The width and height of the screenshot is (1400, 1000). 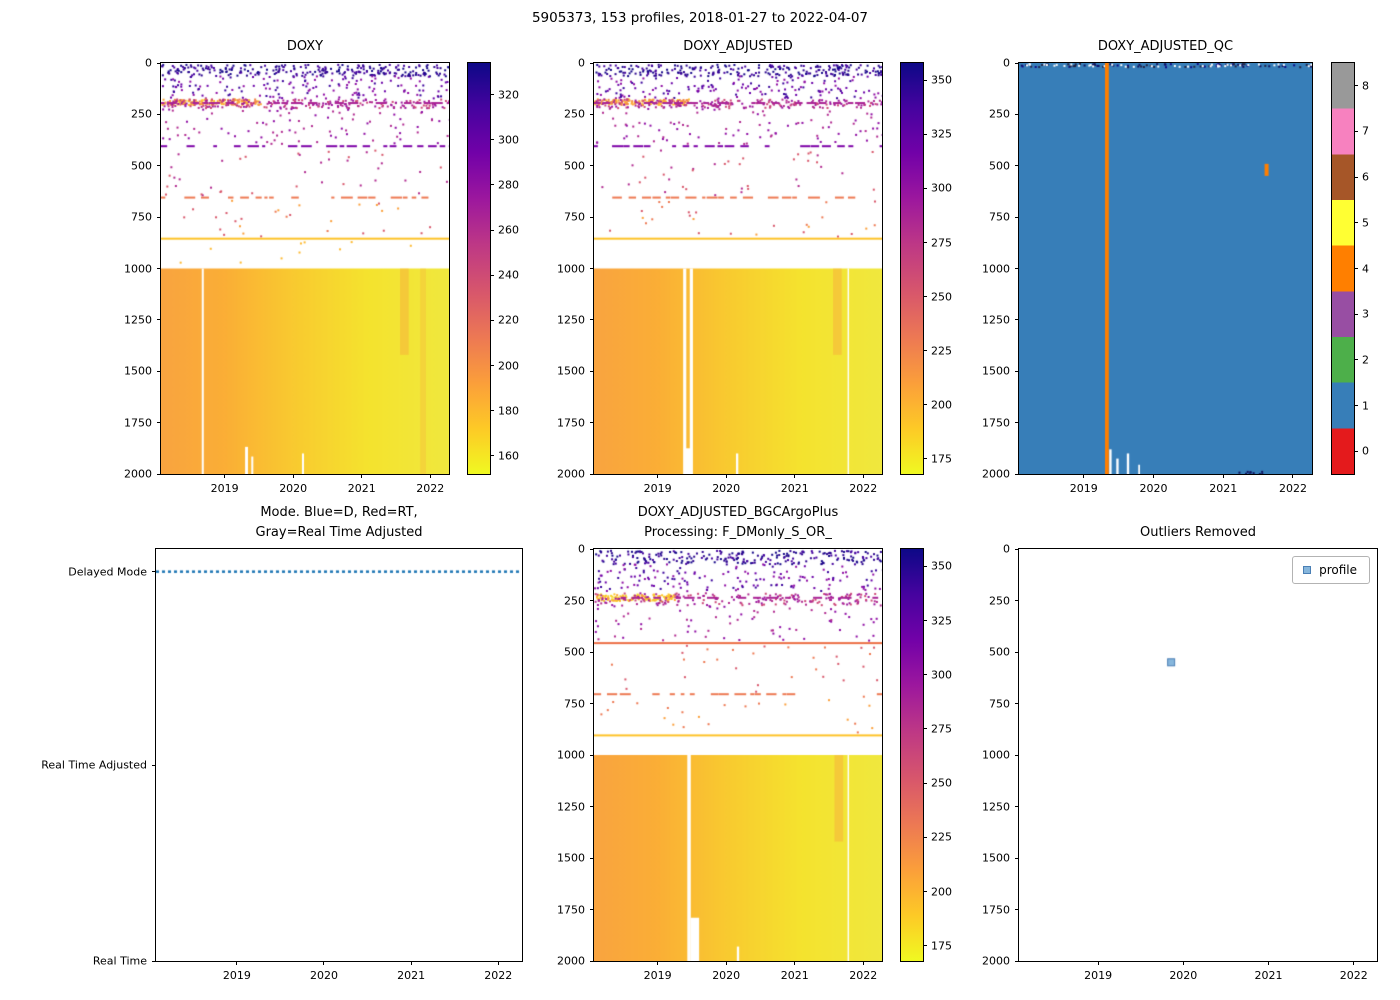 I want to click on colorbar-tick-label: 225, so click(x=941, y=351).